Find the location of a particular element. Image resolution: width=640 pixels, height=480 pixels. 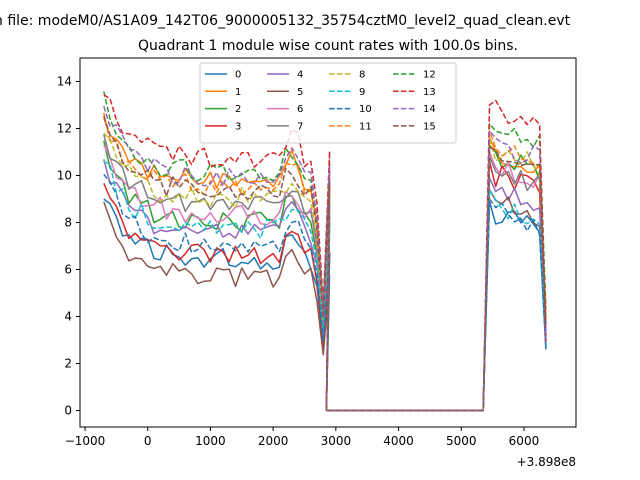

x-tick-label: 1000 is located at coordinates (210, 441).